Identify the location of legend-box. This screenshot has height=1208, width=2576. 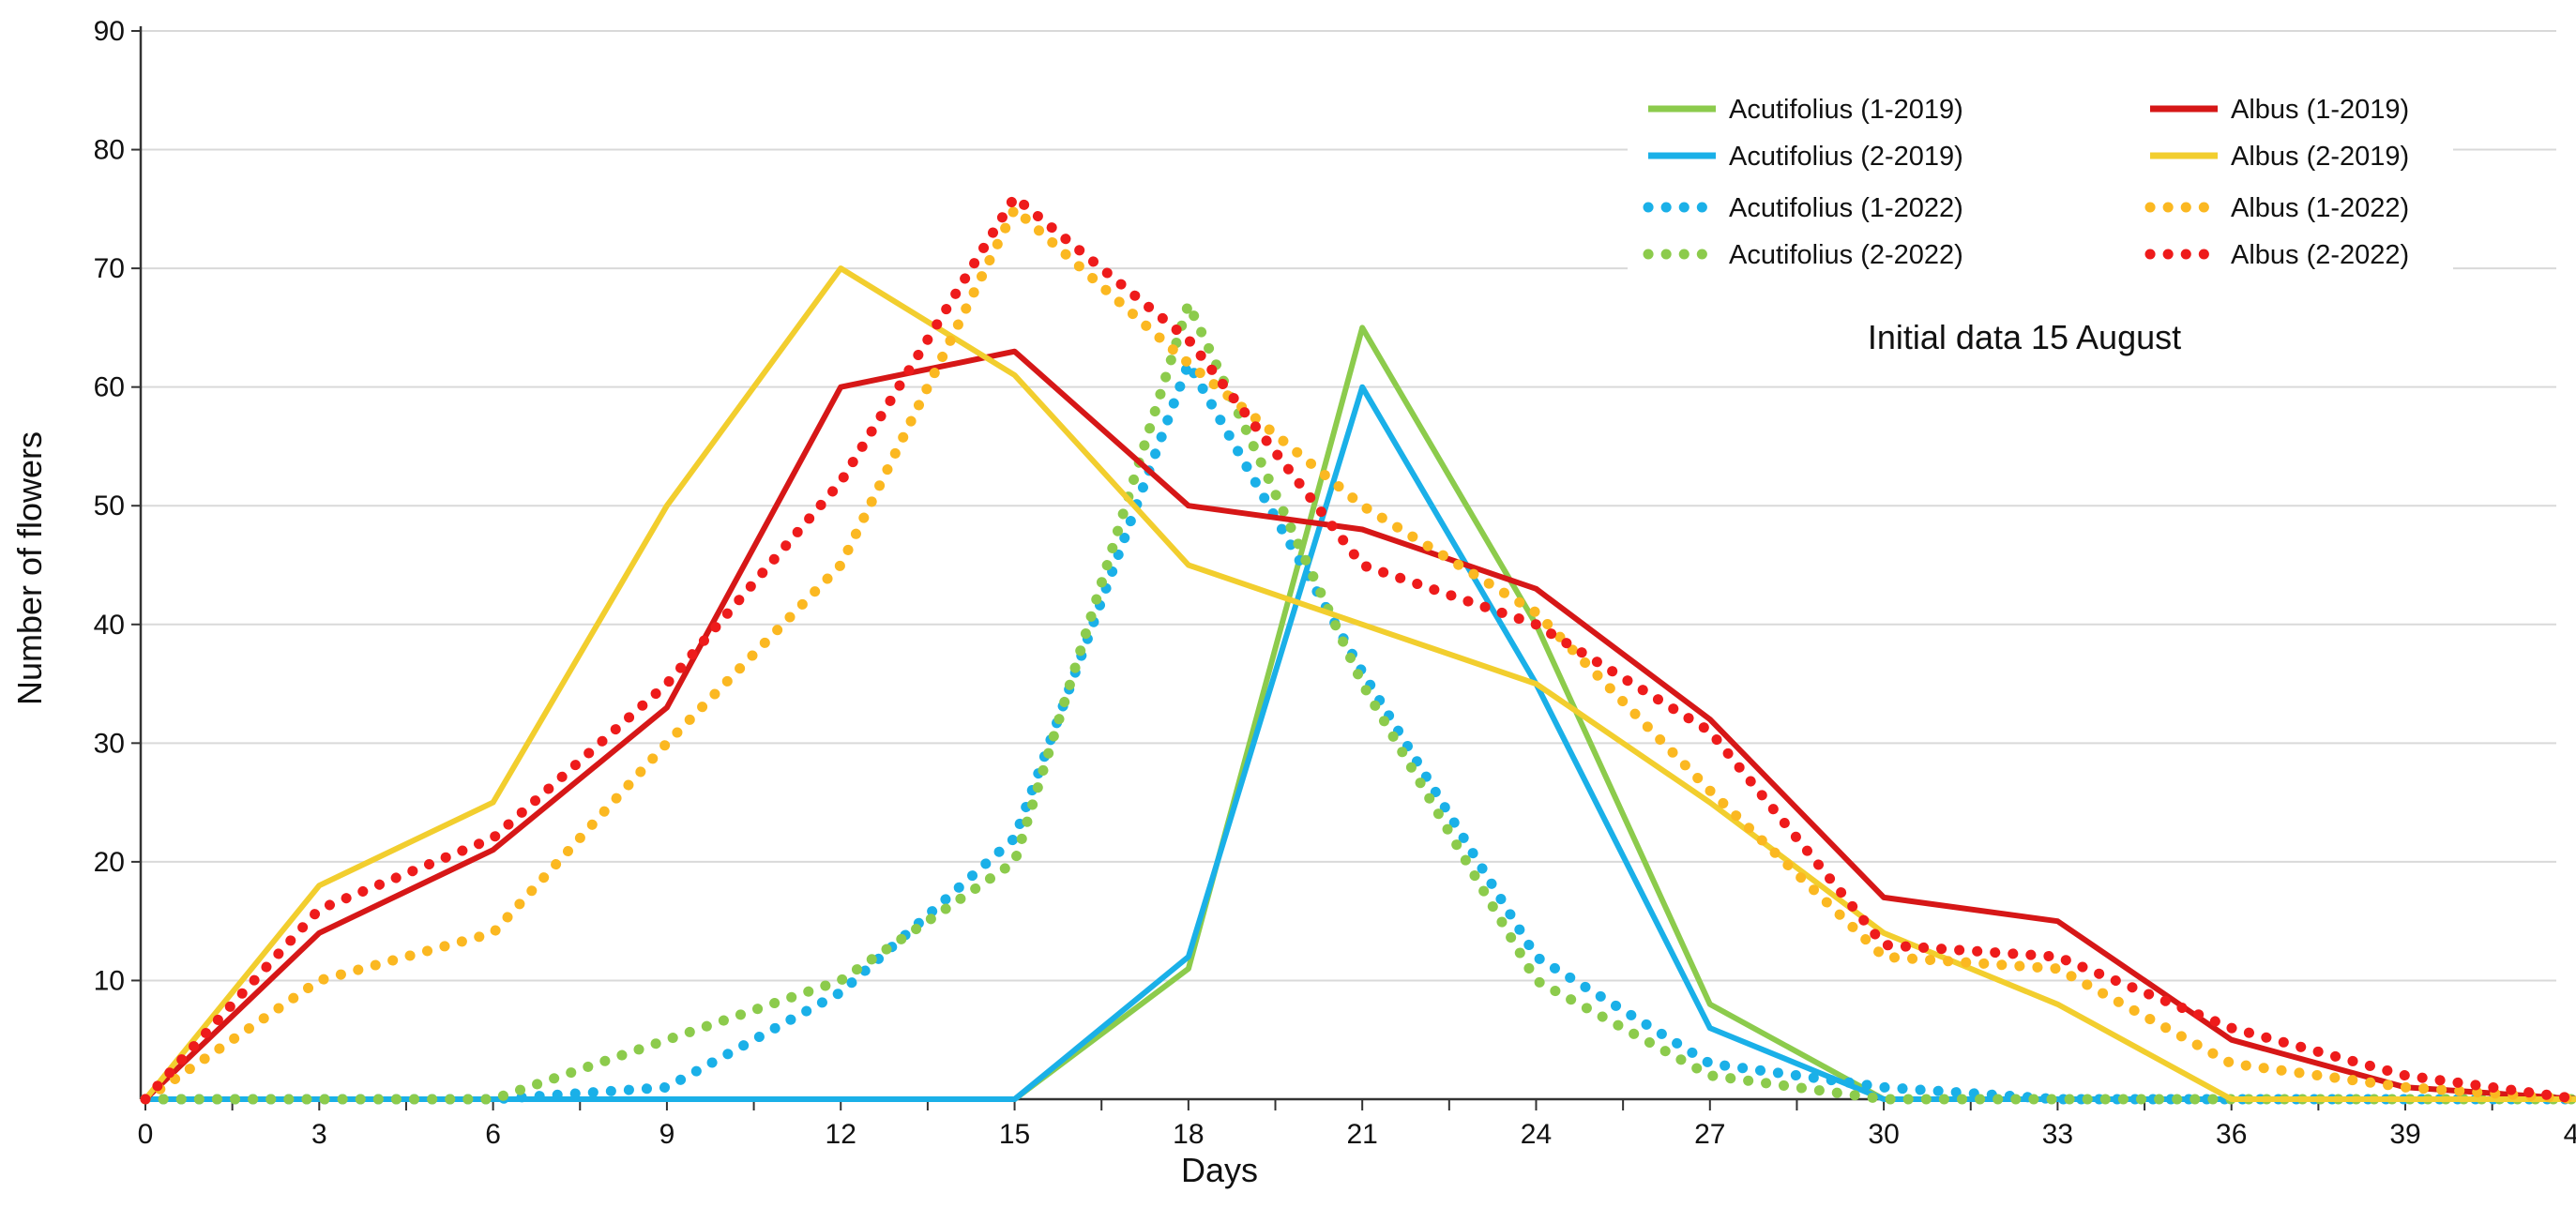
(2040, 182).